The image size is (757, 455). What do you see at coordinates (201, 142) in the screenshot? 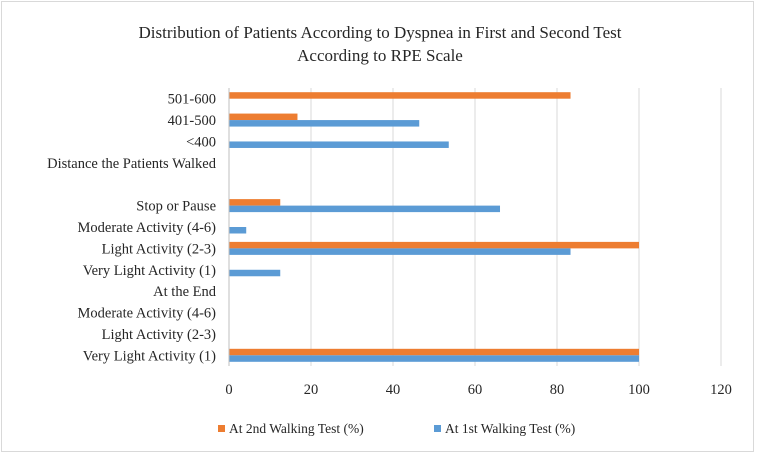
I see `category-label: <400` at bounding box center [201, 142].